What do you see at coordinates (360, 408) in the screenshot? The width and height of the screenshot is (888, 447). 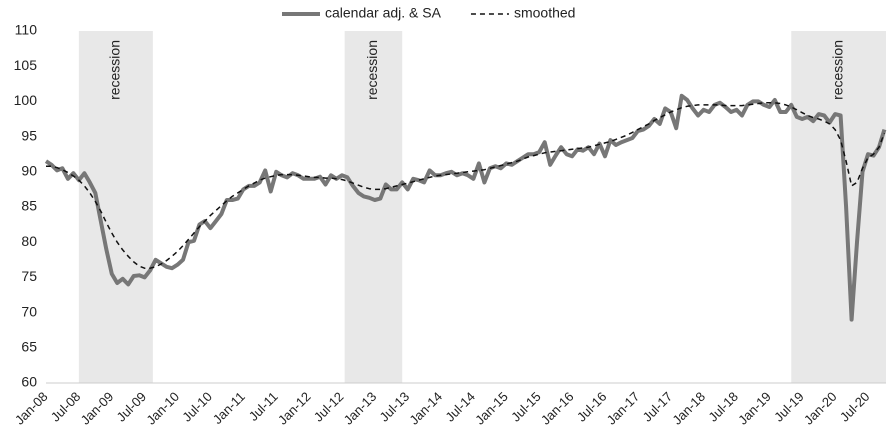 I see `x-tick-label: Jan-13` at bounding box center [360, 408].